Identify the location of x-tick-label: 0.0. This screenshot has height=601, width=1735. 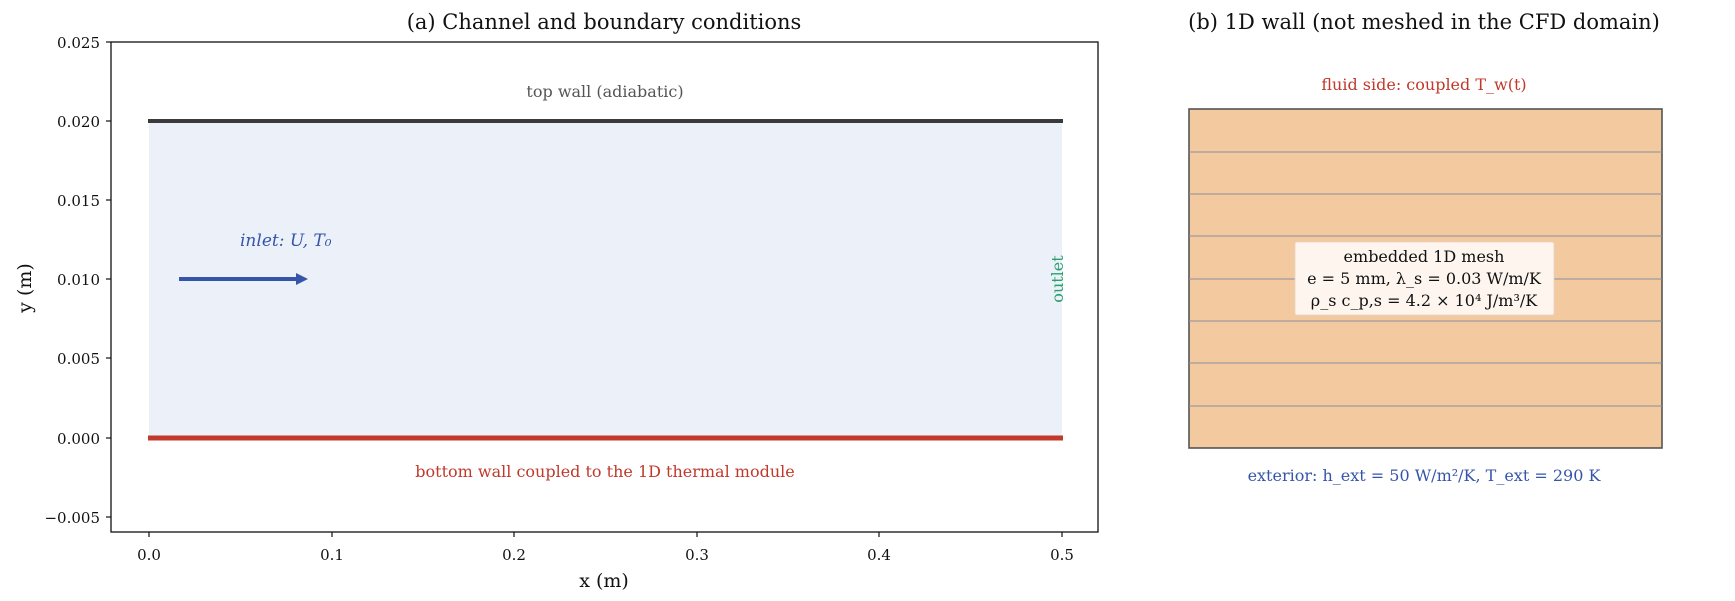
(149, 555).